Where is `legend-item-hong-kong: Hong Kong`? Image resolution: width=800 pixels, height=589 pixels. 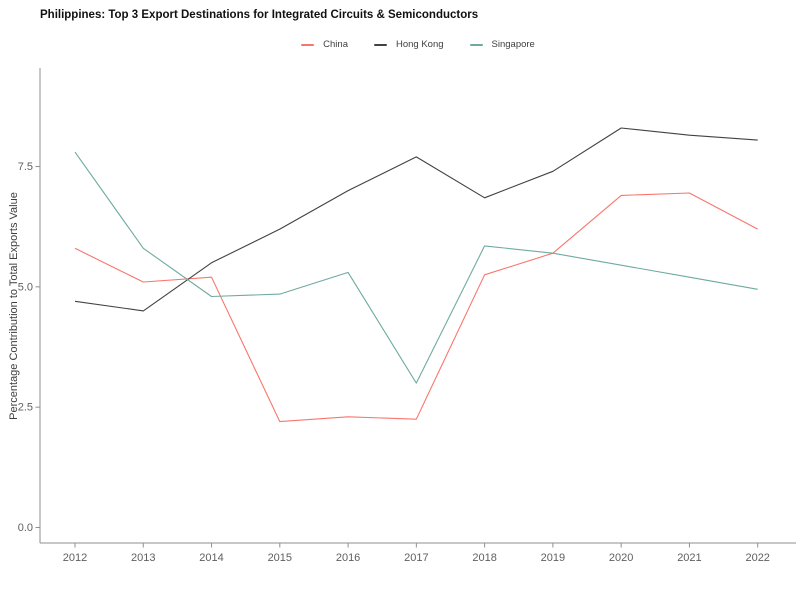
legend-item-hong-kong: Hong Kong is located at coordinates (408, 44).